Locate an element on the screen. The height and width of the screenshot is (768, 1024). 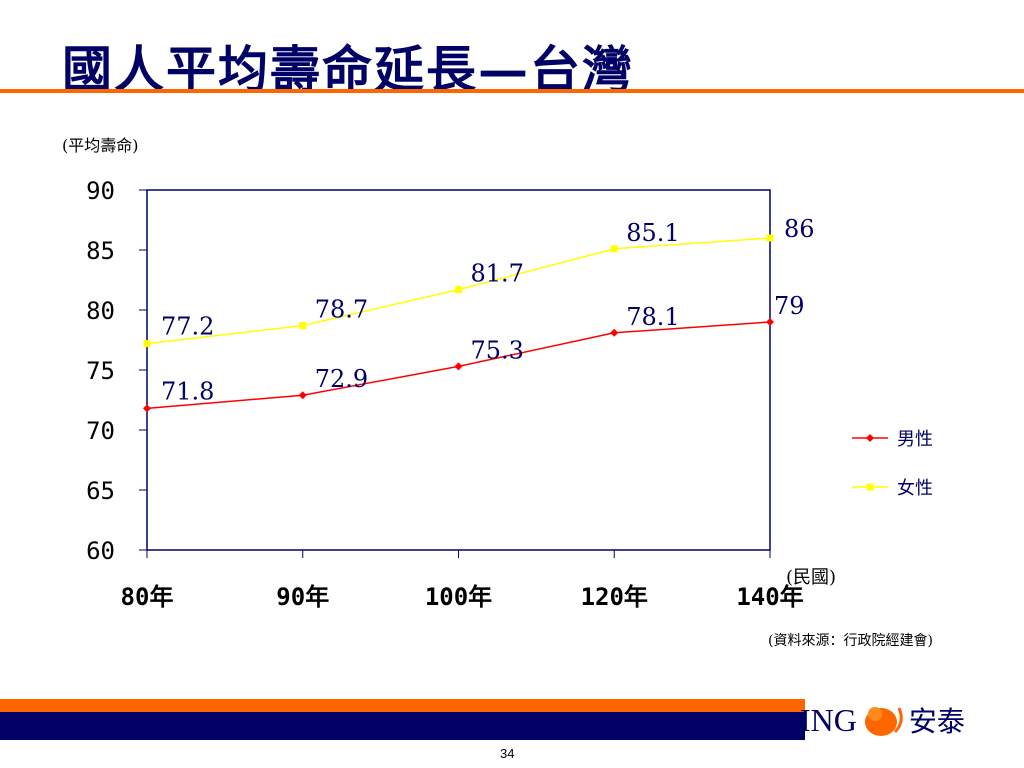
data-label: 71.8 is located at coordinates (187, 391).